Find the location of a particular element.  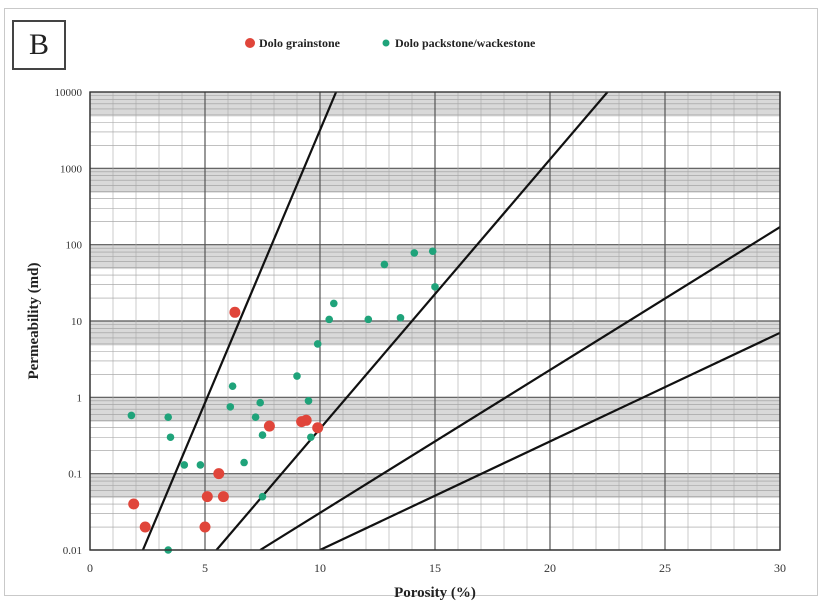

x-tick-label: 5 is located at coordinates (205, 568).